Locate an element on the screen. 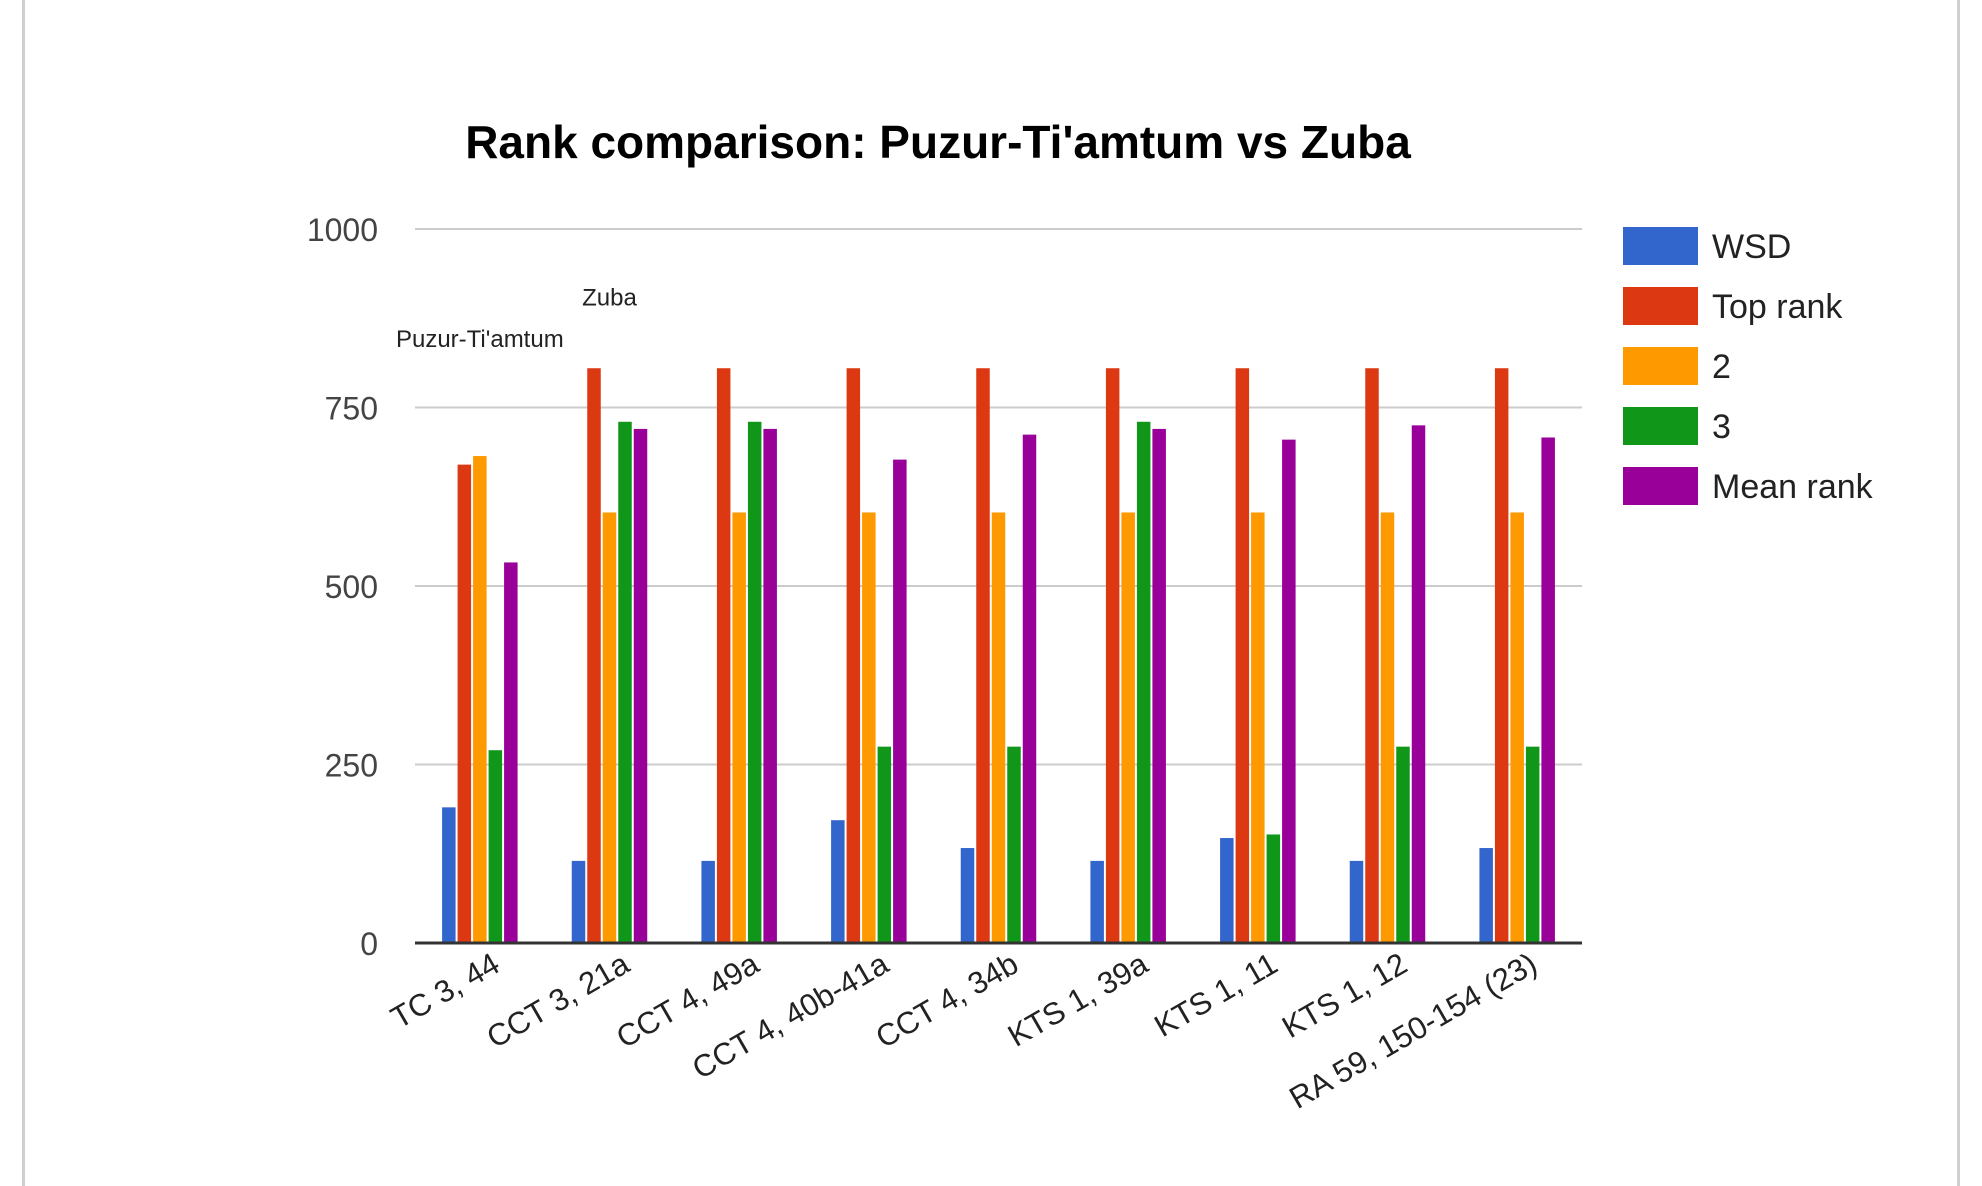 This screenshot has width=1982, height=1186. x-tick-label-cct-3-21a: CCT 3, 21a is located at coordinates (558, 1000).